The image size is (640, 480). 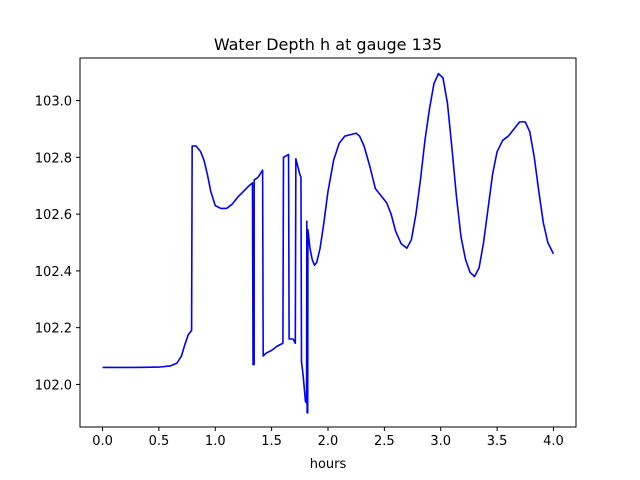 I want to click on x-tick-label: 2.0, so click(x=328, y=441).